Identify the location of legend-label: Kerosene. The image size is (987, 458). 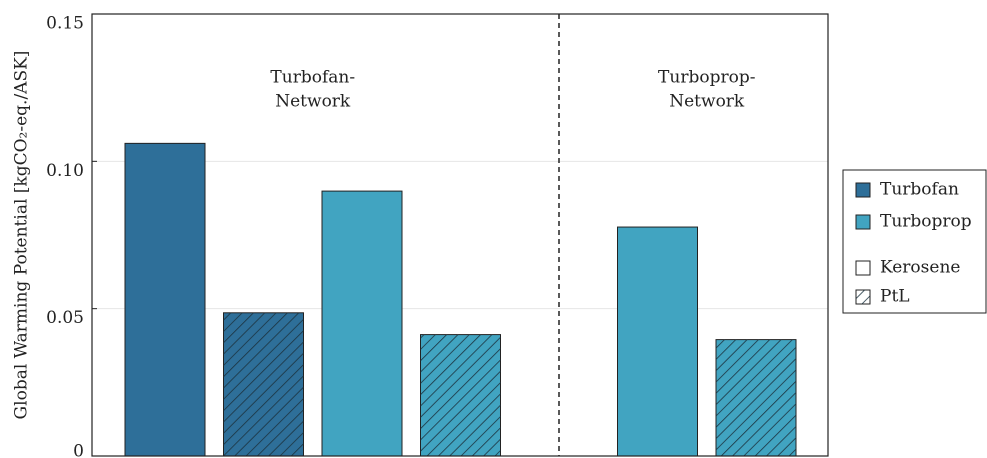
(920, 268).